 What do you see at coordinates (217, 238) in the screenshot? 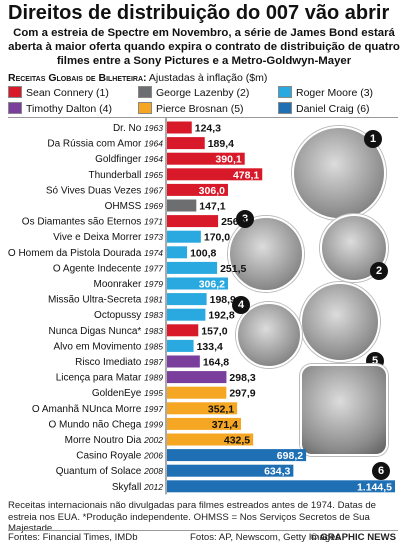
I see `bar-value-label: 170,0` at bounding box center [217, 238].